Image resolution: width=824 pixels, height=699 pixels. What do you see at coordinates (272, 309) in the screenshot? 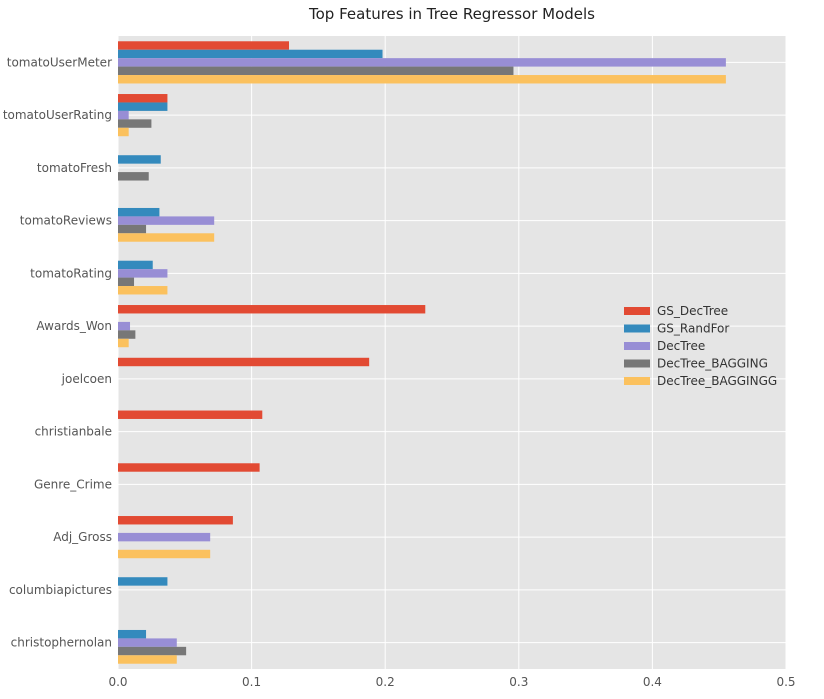
I see `bar-GS_DecTree-Awards_Won` at bounding box center [272, 309].